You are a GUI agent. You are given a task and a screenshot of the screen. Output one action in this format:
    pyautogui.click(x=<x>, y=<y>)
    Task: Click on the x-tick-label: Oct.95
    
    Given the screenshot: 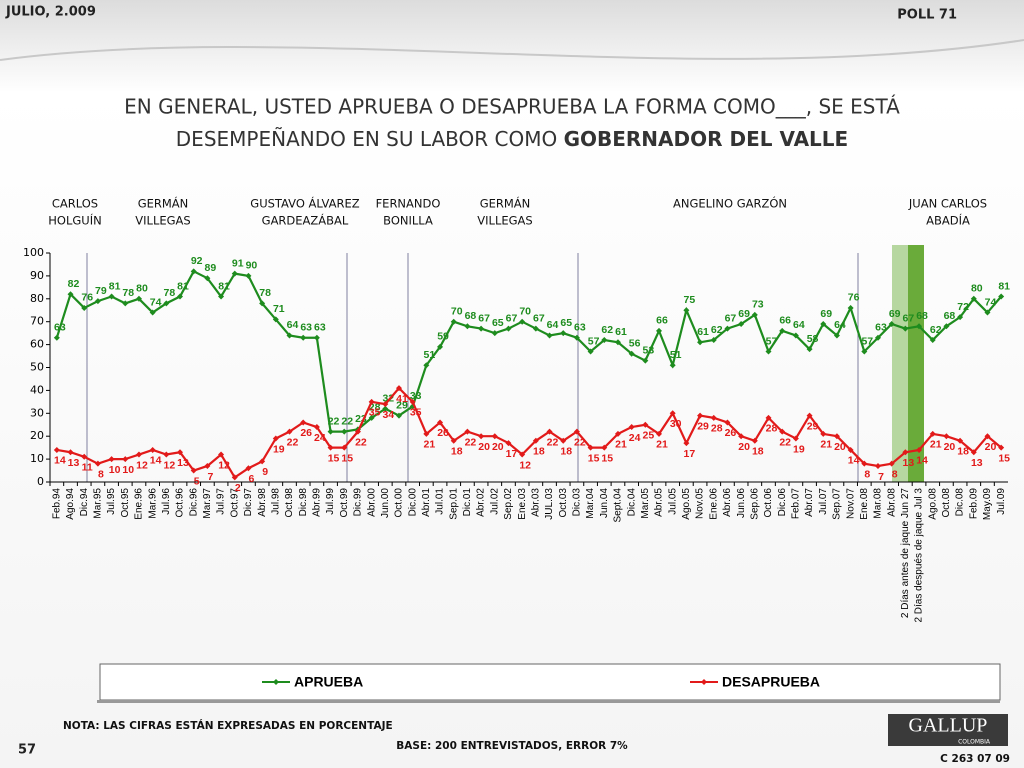 What is the action you would take?
    pyautogui.click(x=125, y=503)
    